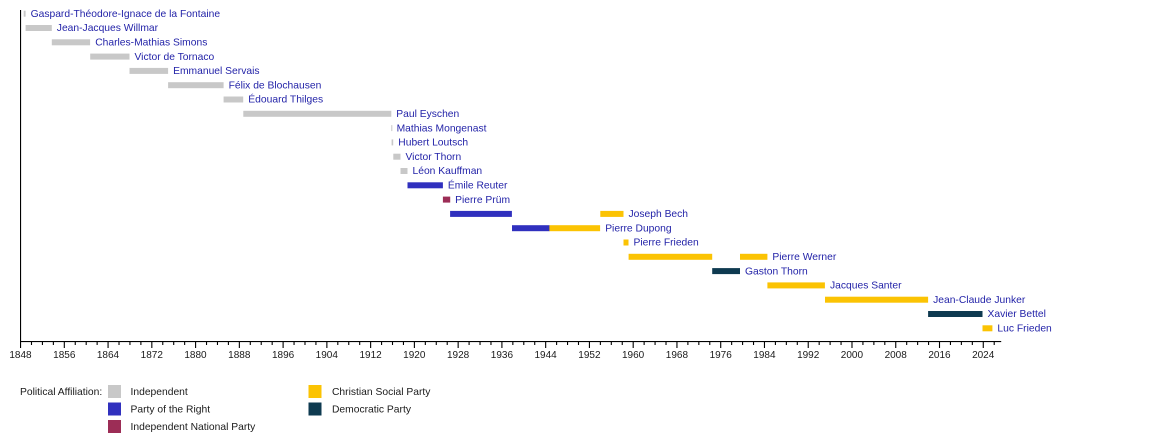 The height and width of the screenshot is (445, 1150). Describe the element at coordinates (381, 392) in the screenshot. I see `svg-text: Christian Social Party` at that location.